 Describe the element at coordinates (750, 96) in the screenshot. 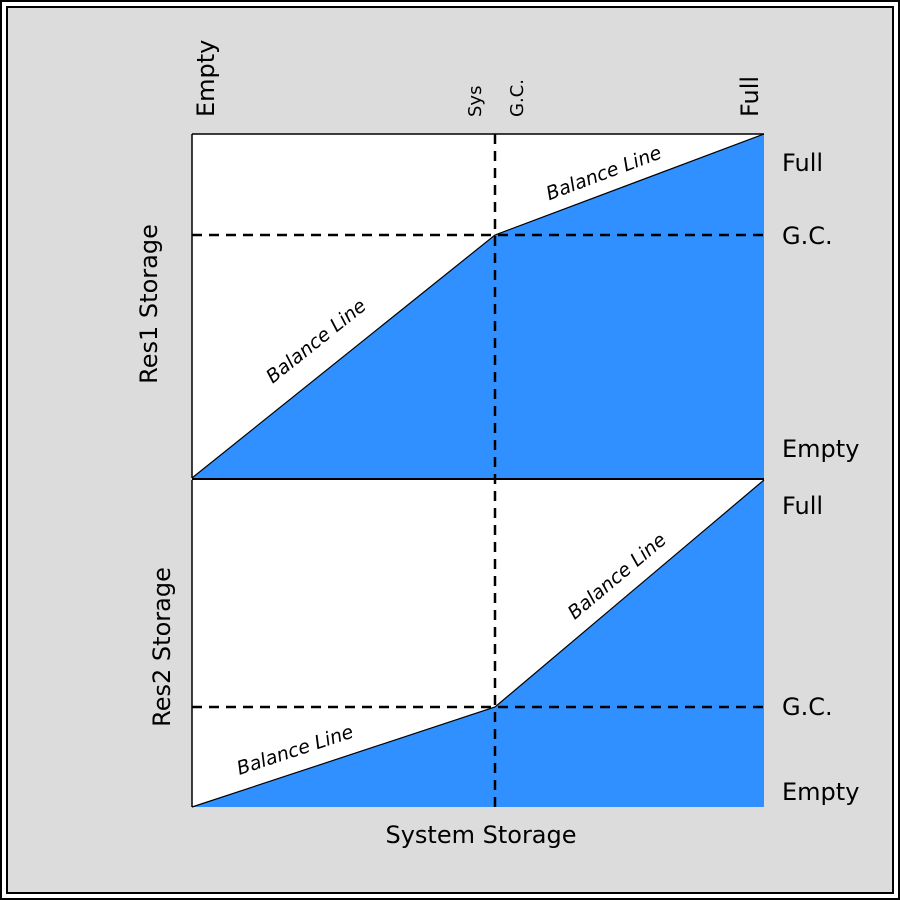

I see `top-label-full: Full` at that location.